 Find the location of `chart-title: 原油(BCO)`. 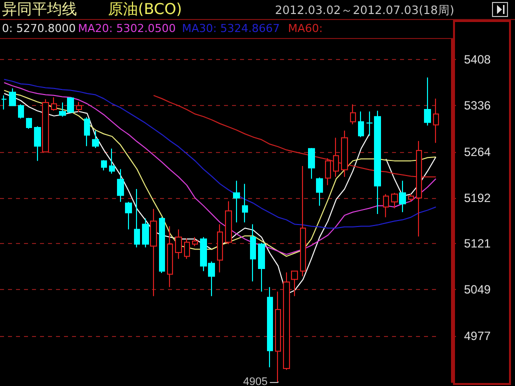

chart-title: 原油(BCO) is located at coordinates (145, 9).